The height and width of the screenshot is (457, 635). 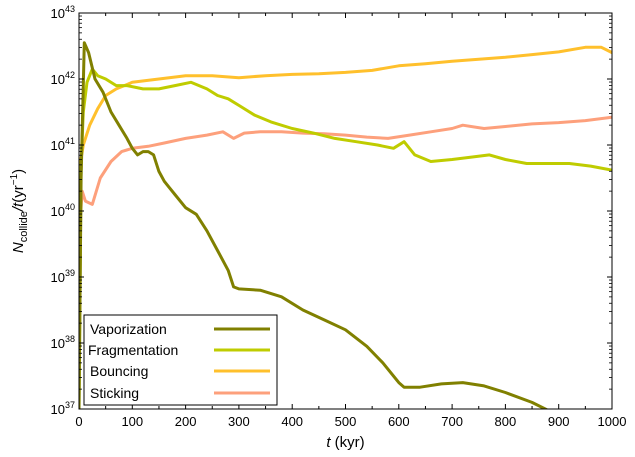 What do you see at coordinates (239, 421) in the screenshot?
I see `x-tick-label: 300` at bounding box center [239, 421].